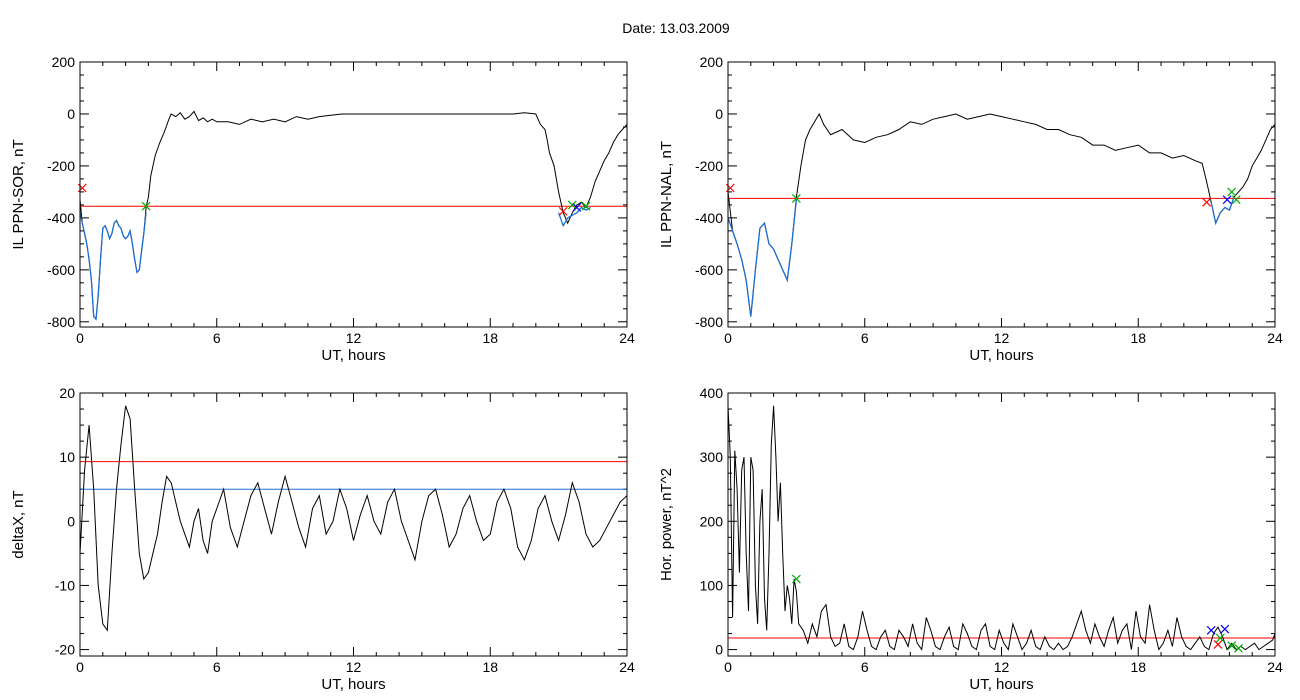  Describe the element at coordinates (65, 650) in the screenshot. I see `y-tick-label: -20` at that location.